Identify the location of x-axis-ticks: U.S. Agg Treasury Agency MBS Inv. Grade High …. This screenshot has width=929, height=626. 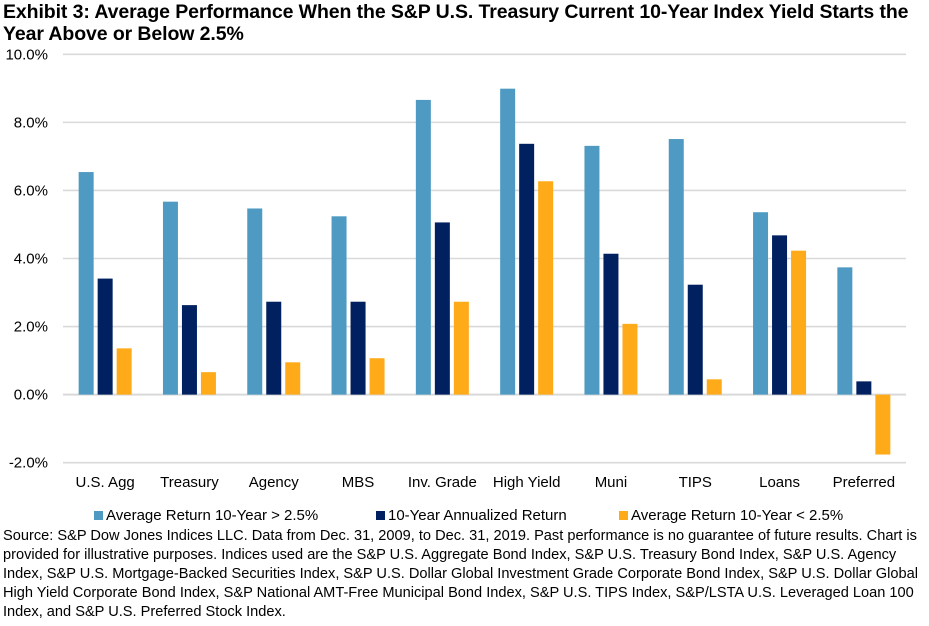
(486, 482).